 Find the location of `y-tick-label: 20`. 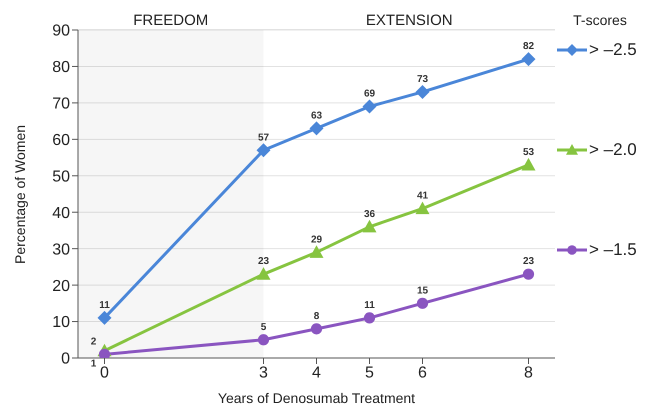

y-tick-label: 20 is located at coordinates (61, 286).